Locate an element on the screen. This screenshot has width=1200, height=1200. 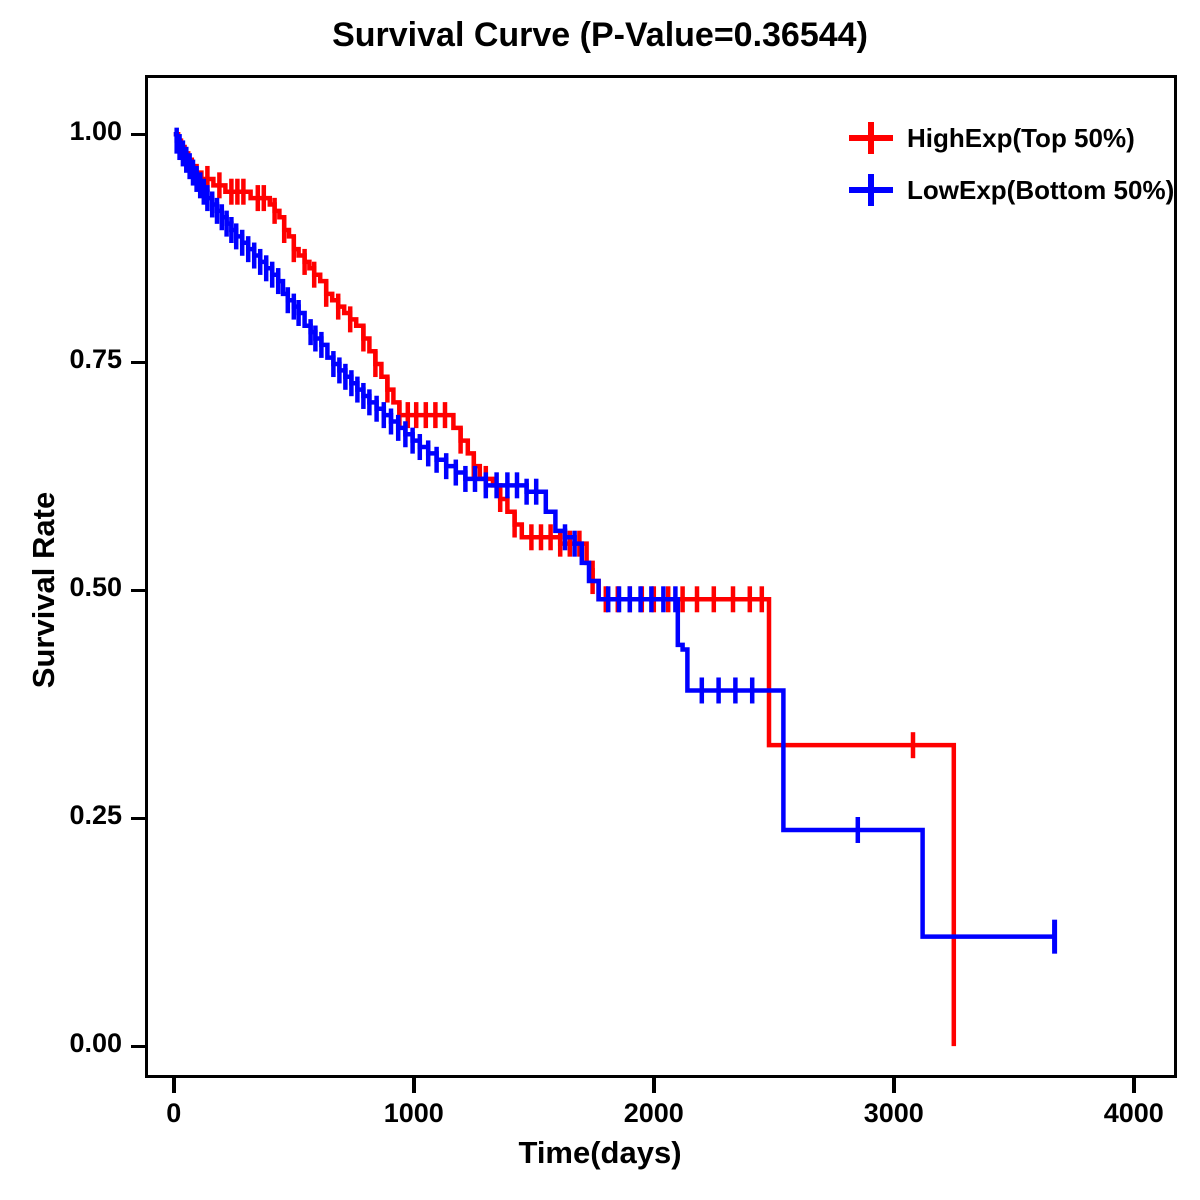
y-tick-label: 0.25 is located at coordinates (95, 815).